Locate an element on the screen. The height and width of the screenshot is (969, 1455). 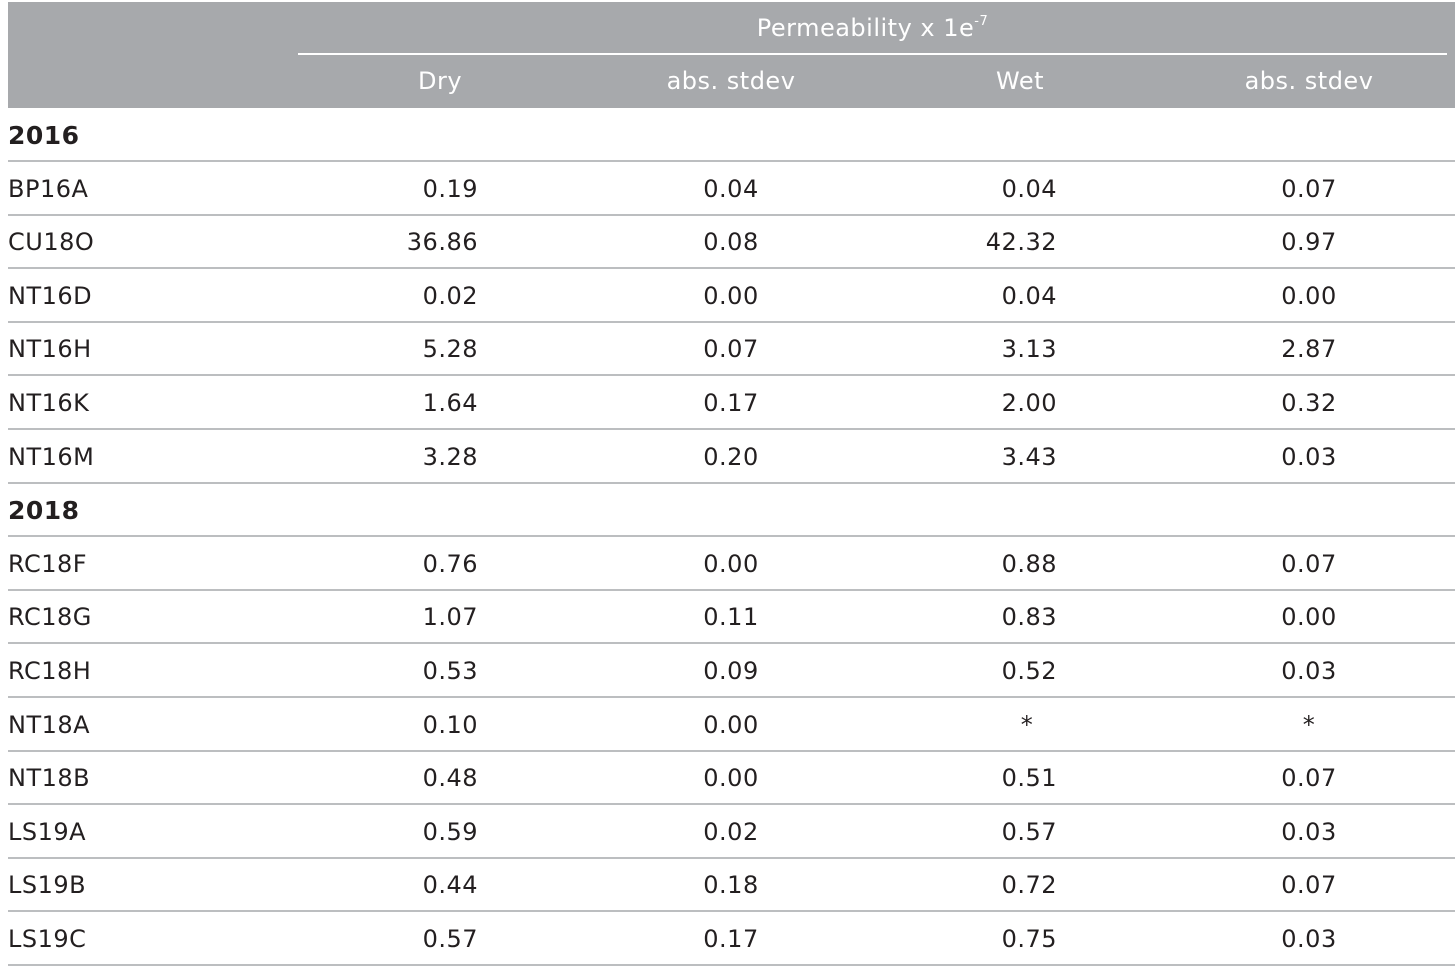
sample-name: BP16A is located at coordinates (48, 188).